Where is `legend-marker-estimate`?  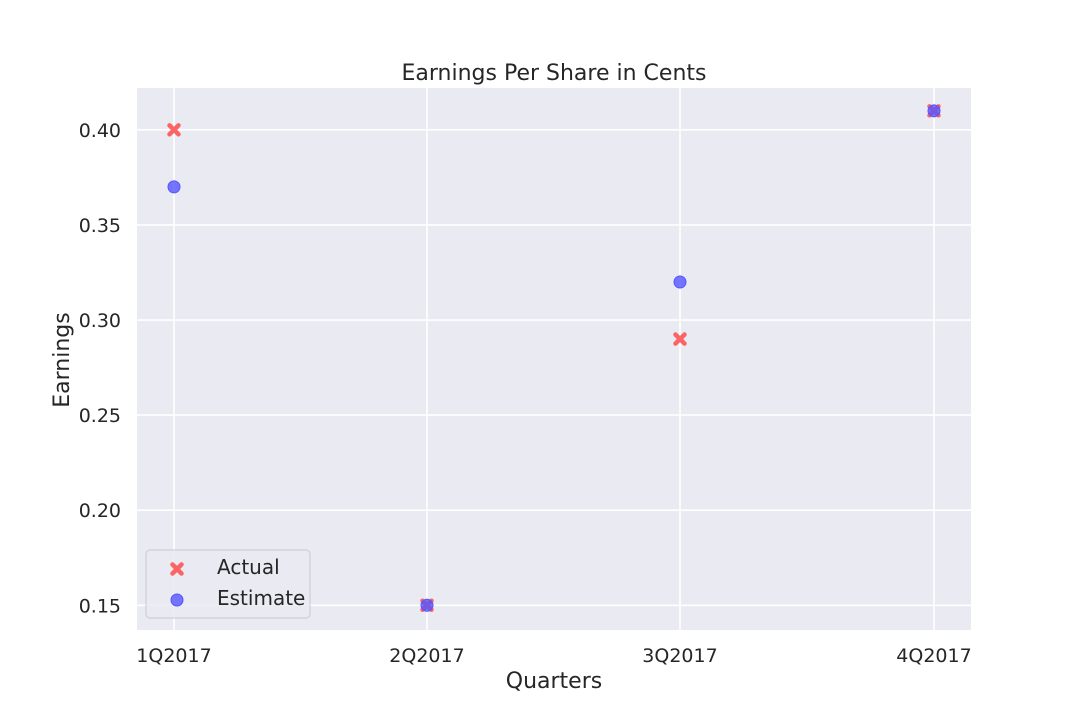
legend-marker-estimate is located at coordinates (177, 600).